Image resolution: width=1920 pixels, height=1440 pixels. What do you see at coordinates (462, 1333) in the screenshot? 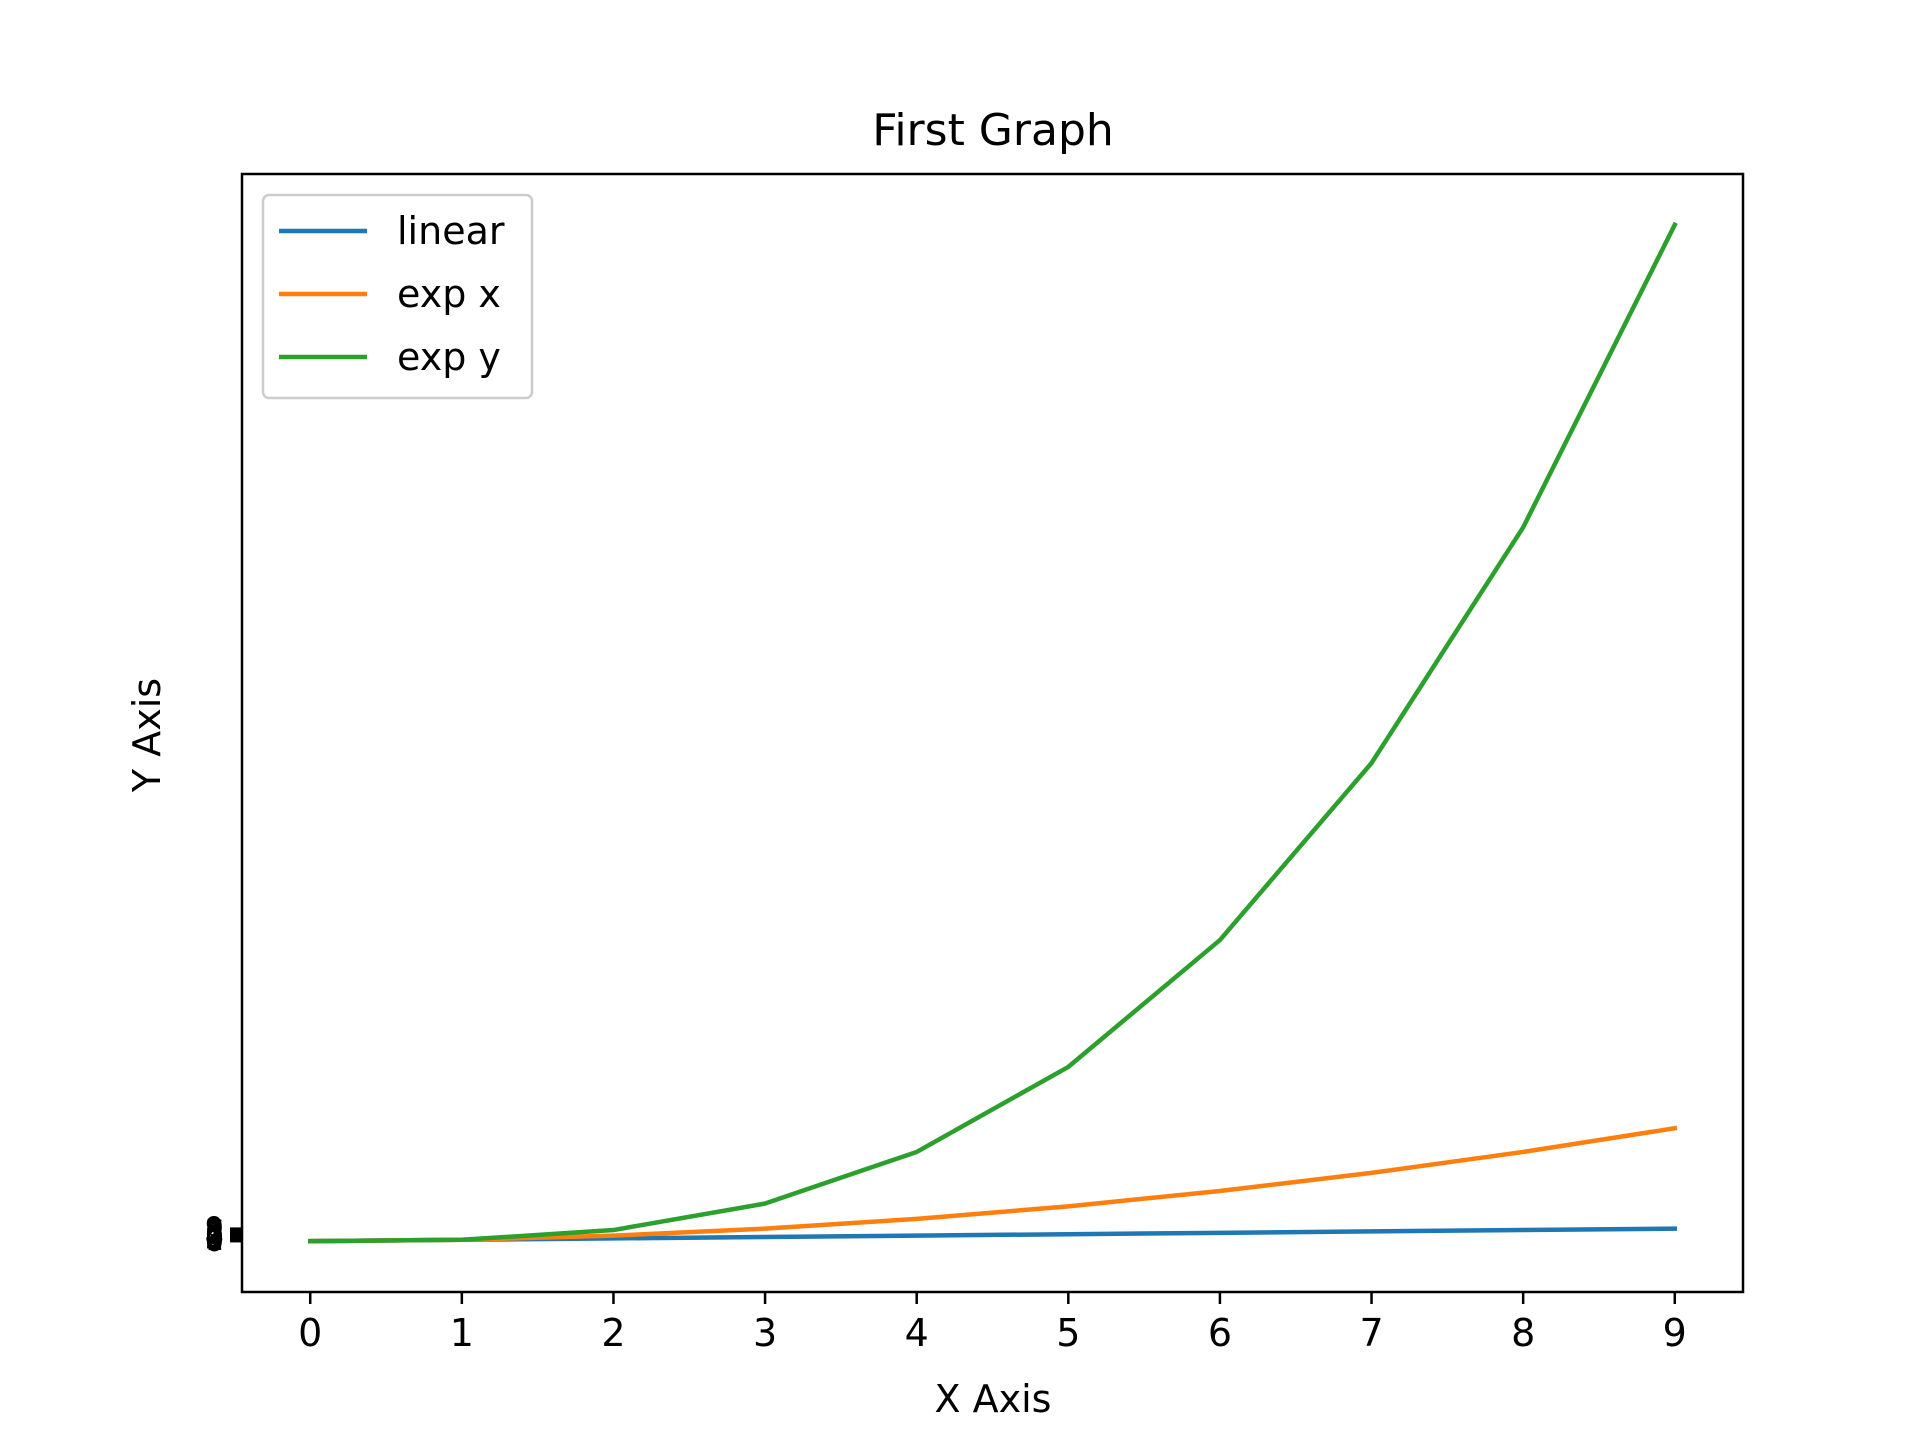
I see `x-tick-label-1: 1` at bounding box center [462, 1333].